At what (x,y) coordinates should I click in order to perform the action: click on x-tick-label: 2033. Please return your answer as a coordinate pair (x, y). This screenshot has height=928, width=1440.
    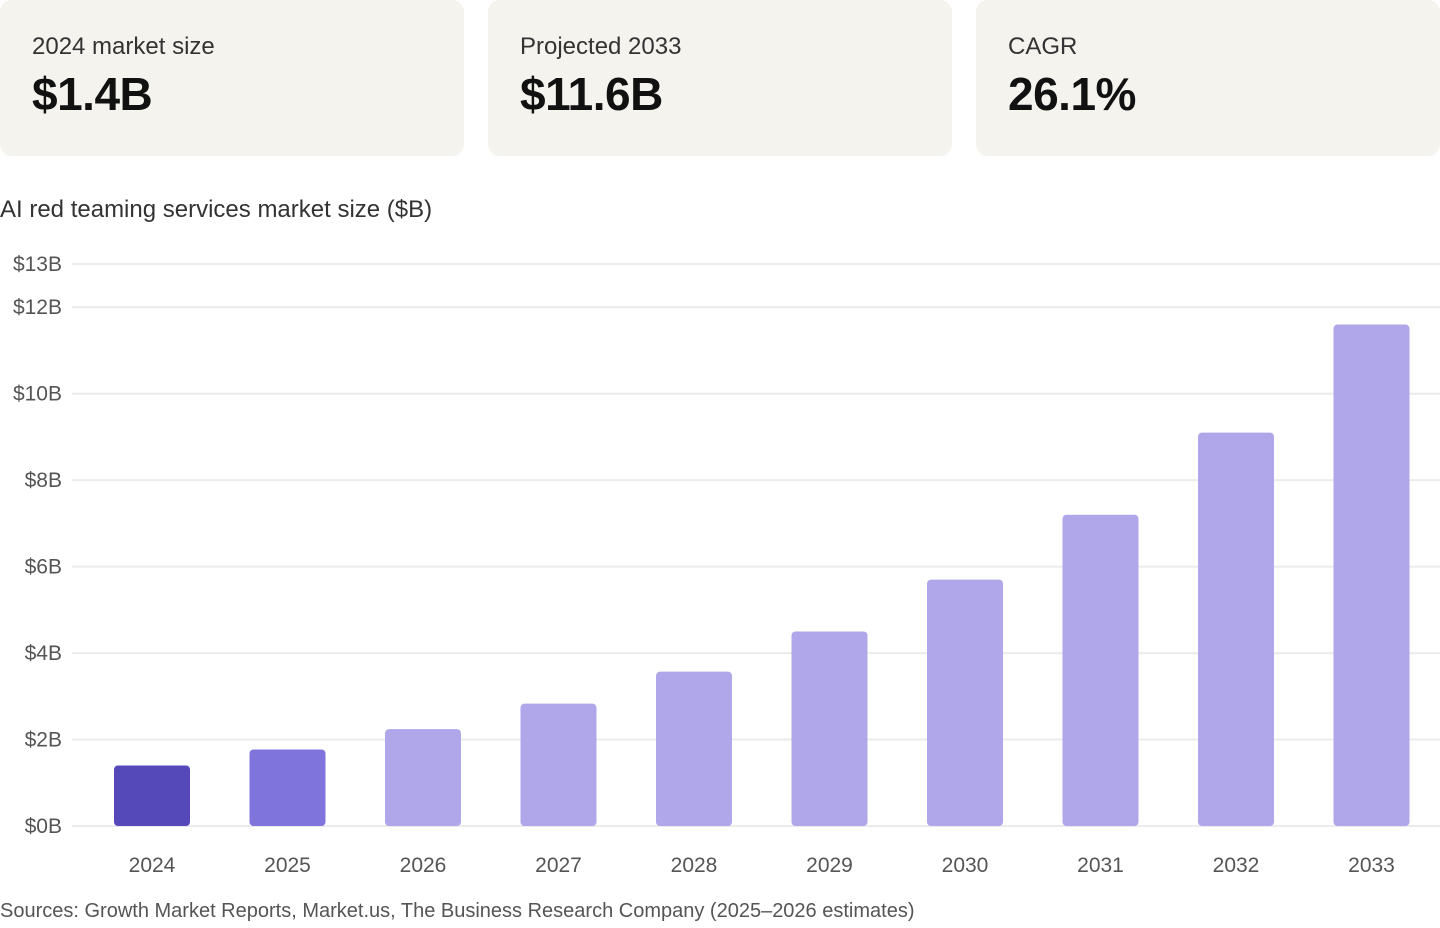
    Looking at the image, I should click on (1371, 865).